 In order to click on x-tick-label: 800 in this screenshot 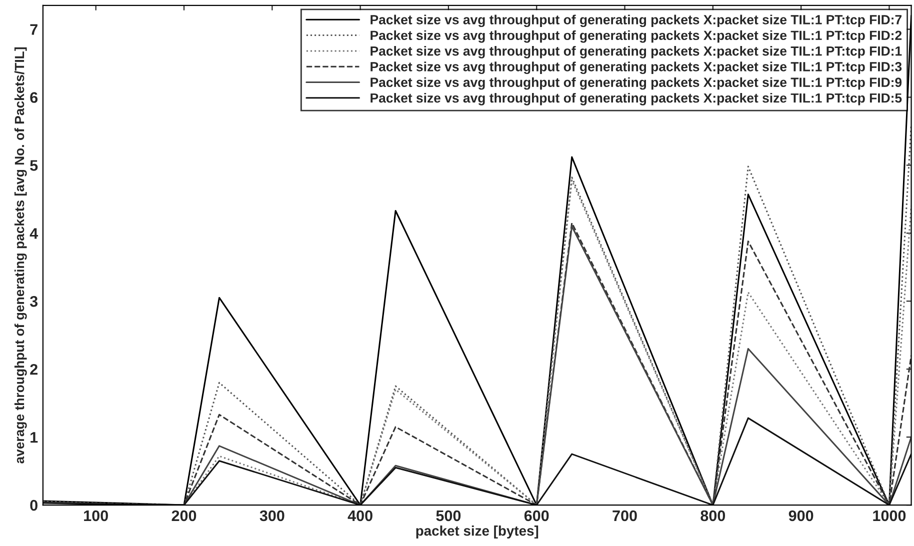, I will do `click(713, 516)`.